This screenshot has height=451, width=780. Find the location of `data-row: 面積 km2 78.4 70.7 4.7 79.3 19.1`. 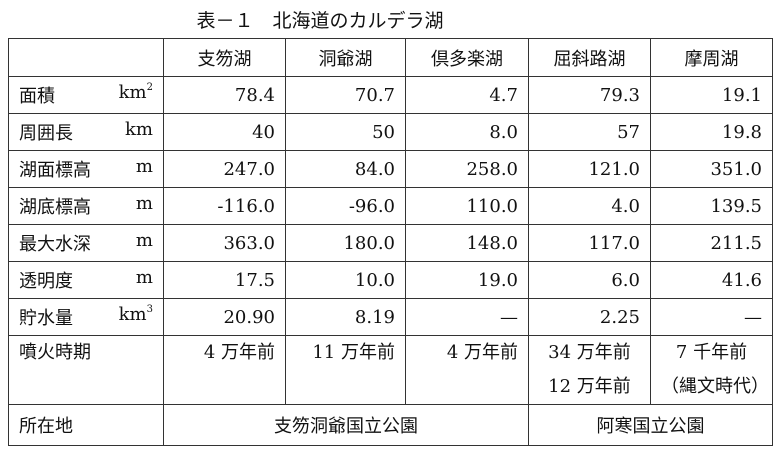

data-row: 面積 km2 78.4 70.7 4.7 79.3 19.1 is located at coordinates (390, 95).